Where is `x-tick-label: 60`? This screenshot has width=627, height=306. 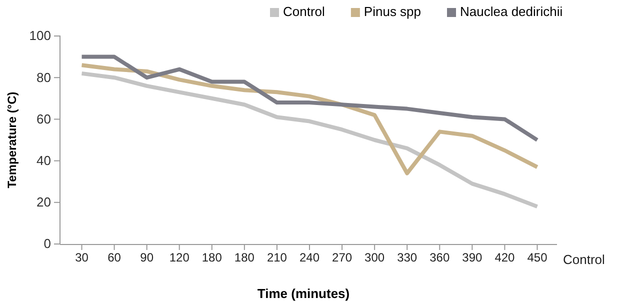 x-tick-label: 60 is located at coordinates (115, 257).